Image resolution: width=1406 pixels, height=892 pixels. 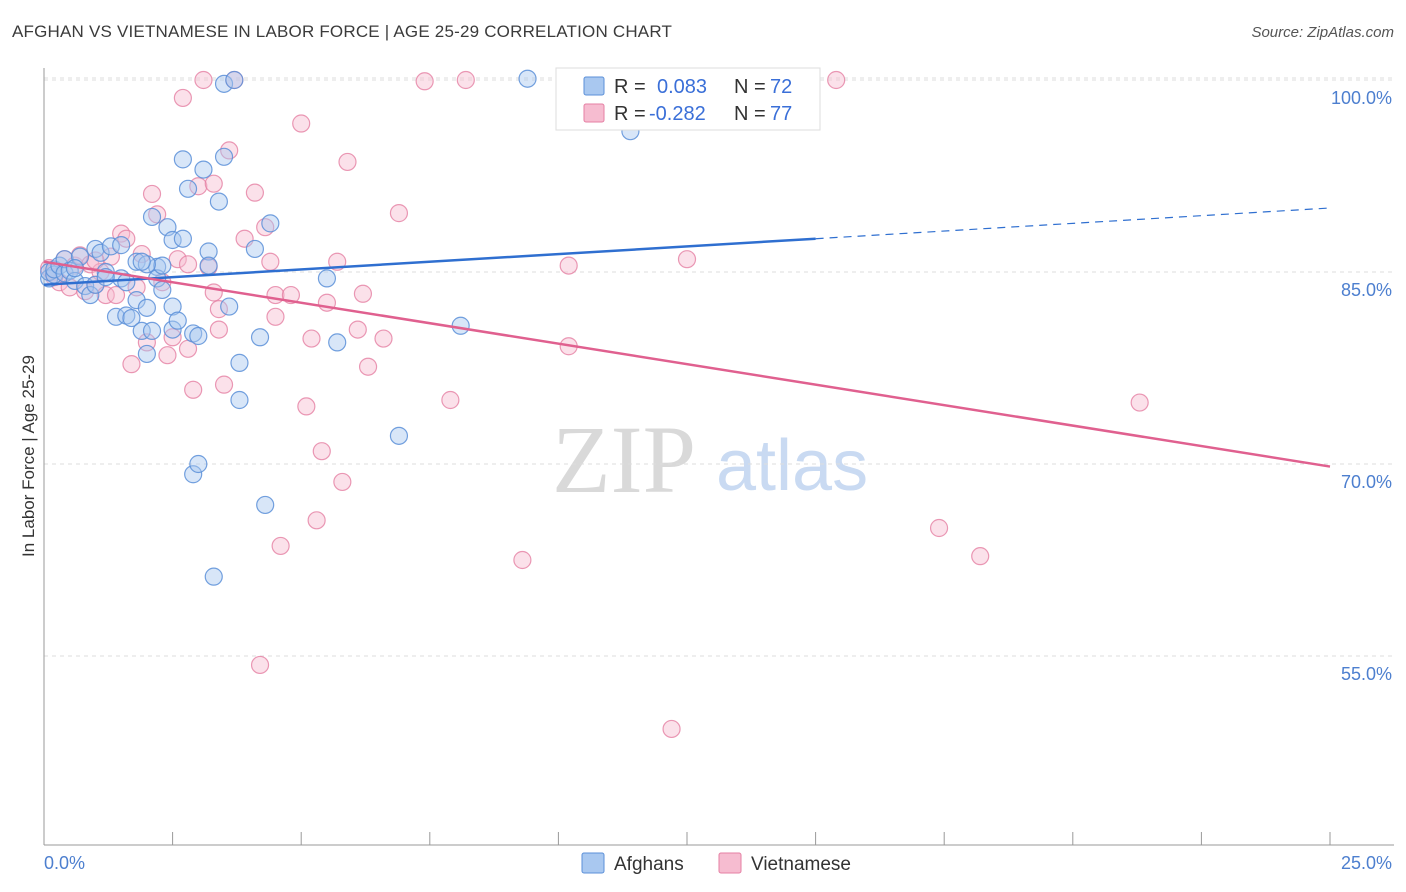 What do you see at coordinates (750, 114) in the screenshot?
I see `legend-vietnamese-n-label: N =` at bounding box center [750, 114].